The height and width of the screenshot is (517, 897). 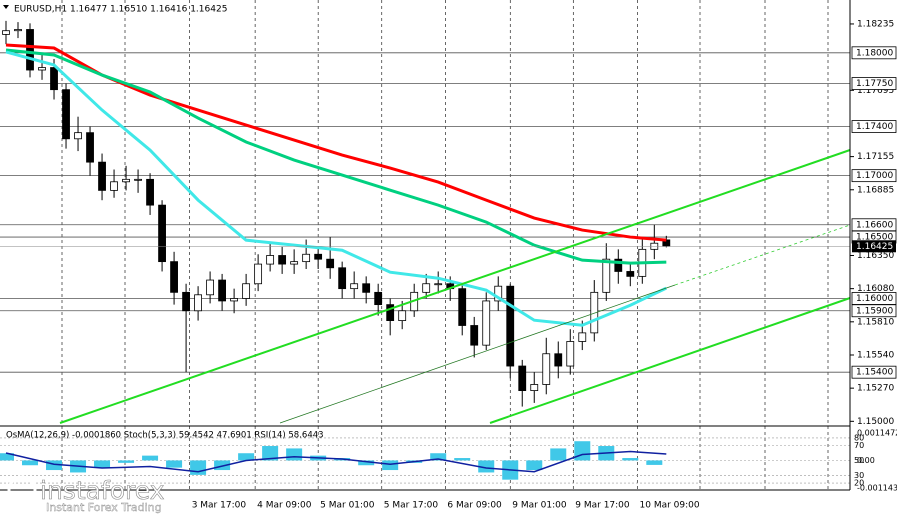 What do you see at coordinates (859, 437) in the screenshot?
I see `y2-tick-label: 80` at bounding box center [859, 437].